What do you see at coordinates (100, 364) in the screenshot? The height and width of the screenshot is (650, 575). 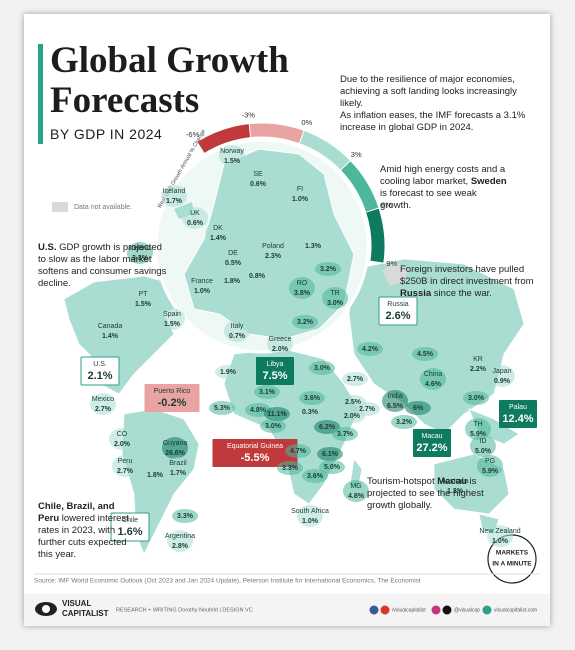 I see `country-name: U.S.` at bounding box center [100, 364].